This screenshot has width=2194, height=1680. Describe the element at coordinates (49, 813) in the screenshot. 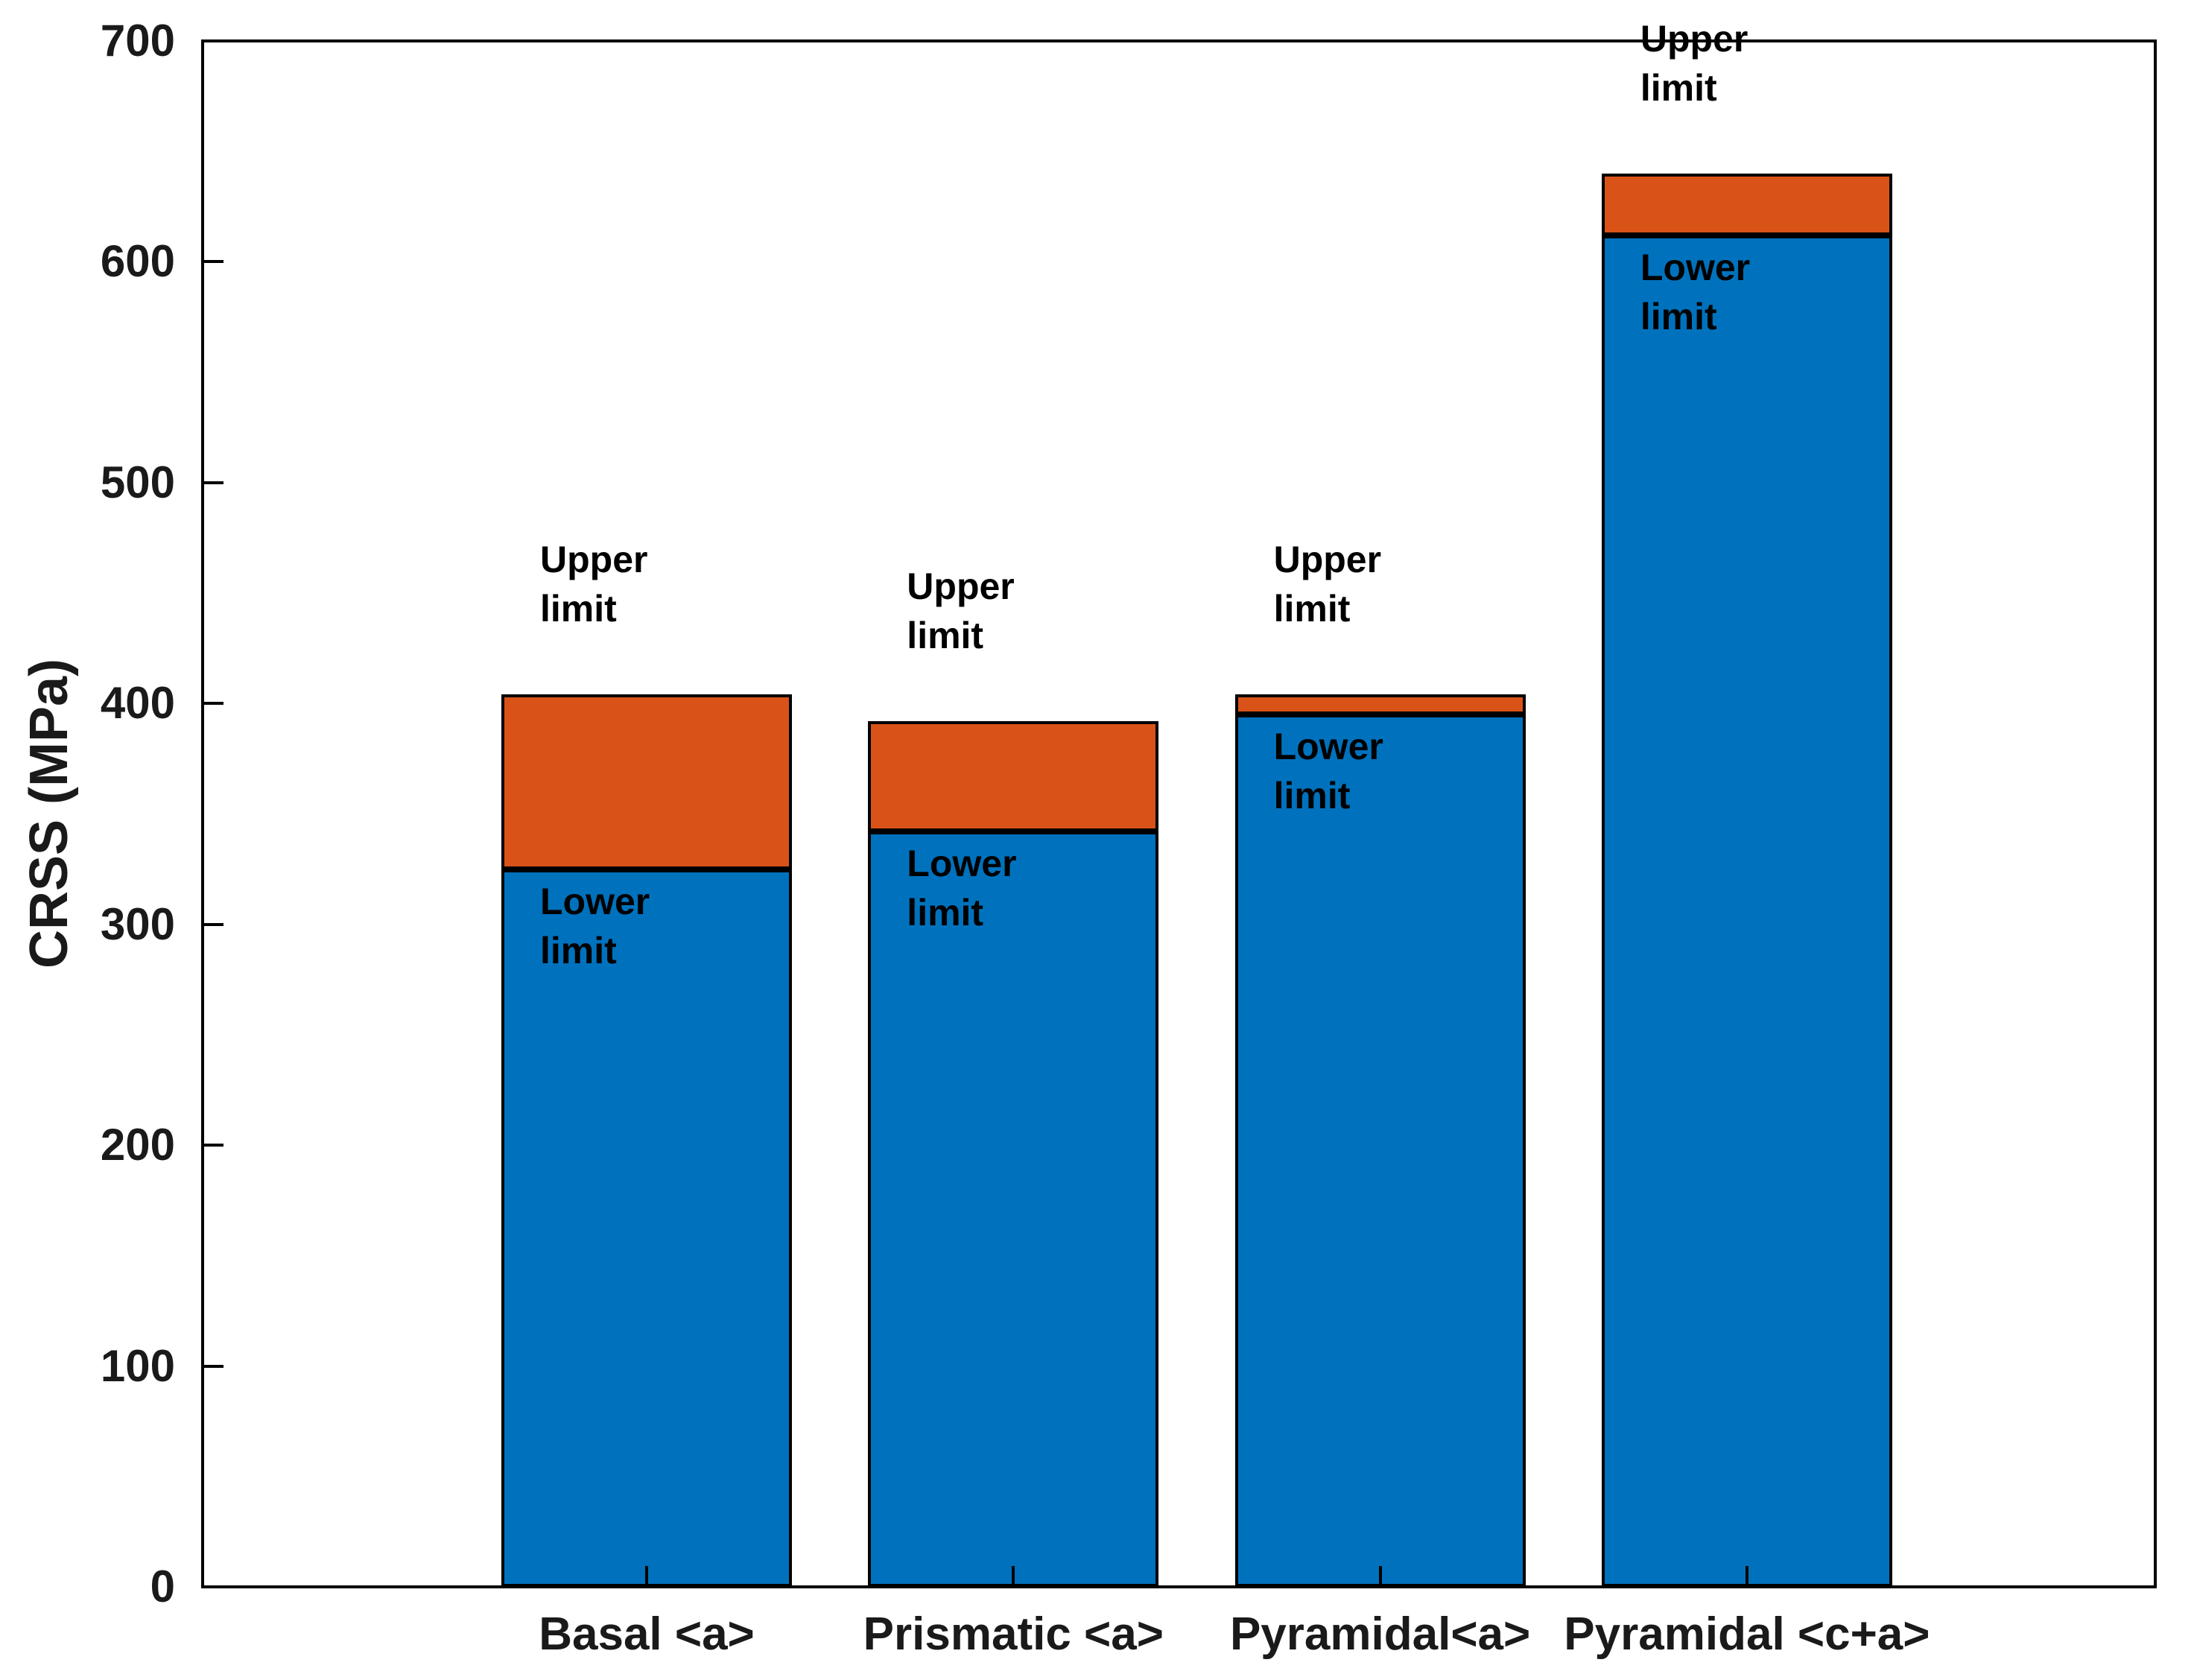

I see `y-axis-title: CRSS (MPa)` at that location.